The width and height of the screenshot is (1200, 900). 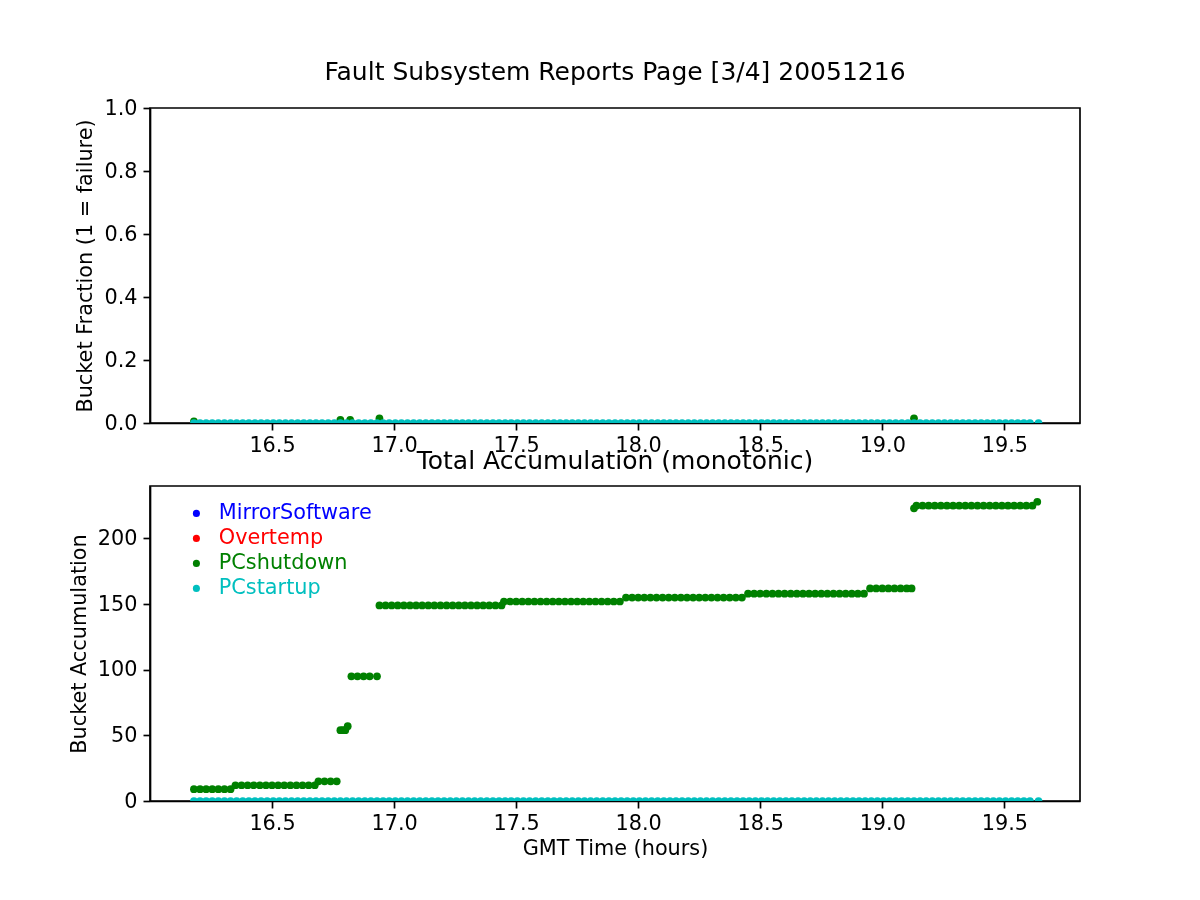 What do you see at coordinates (117, 603) in the screenshot?
I see `y-tick-label: 150` at bounding box center [117, 603].